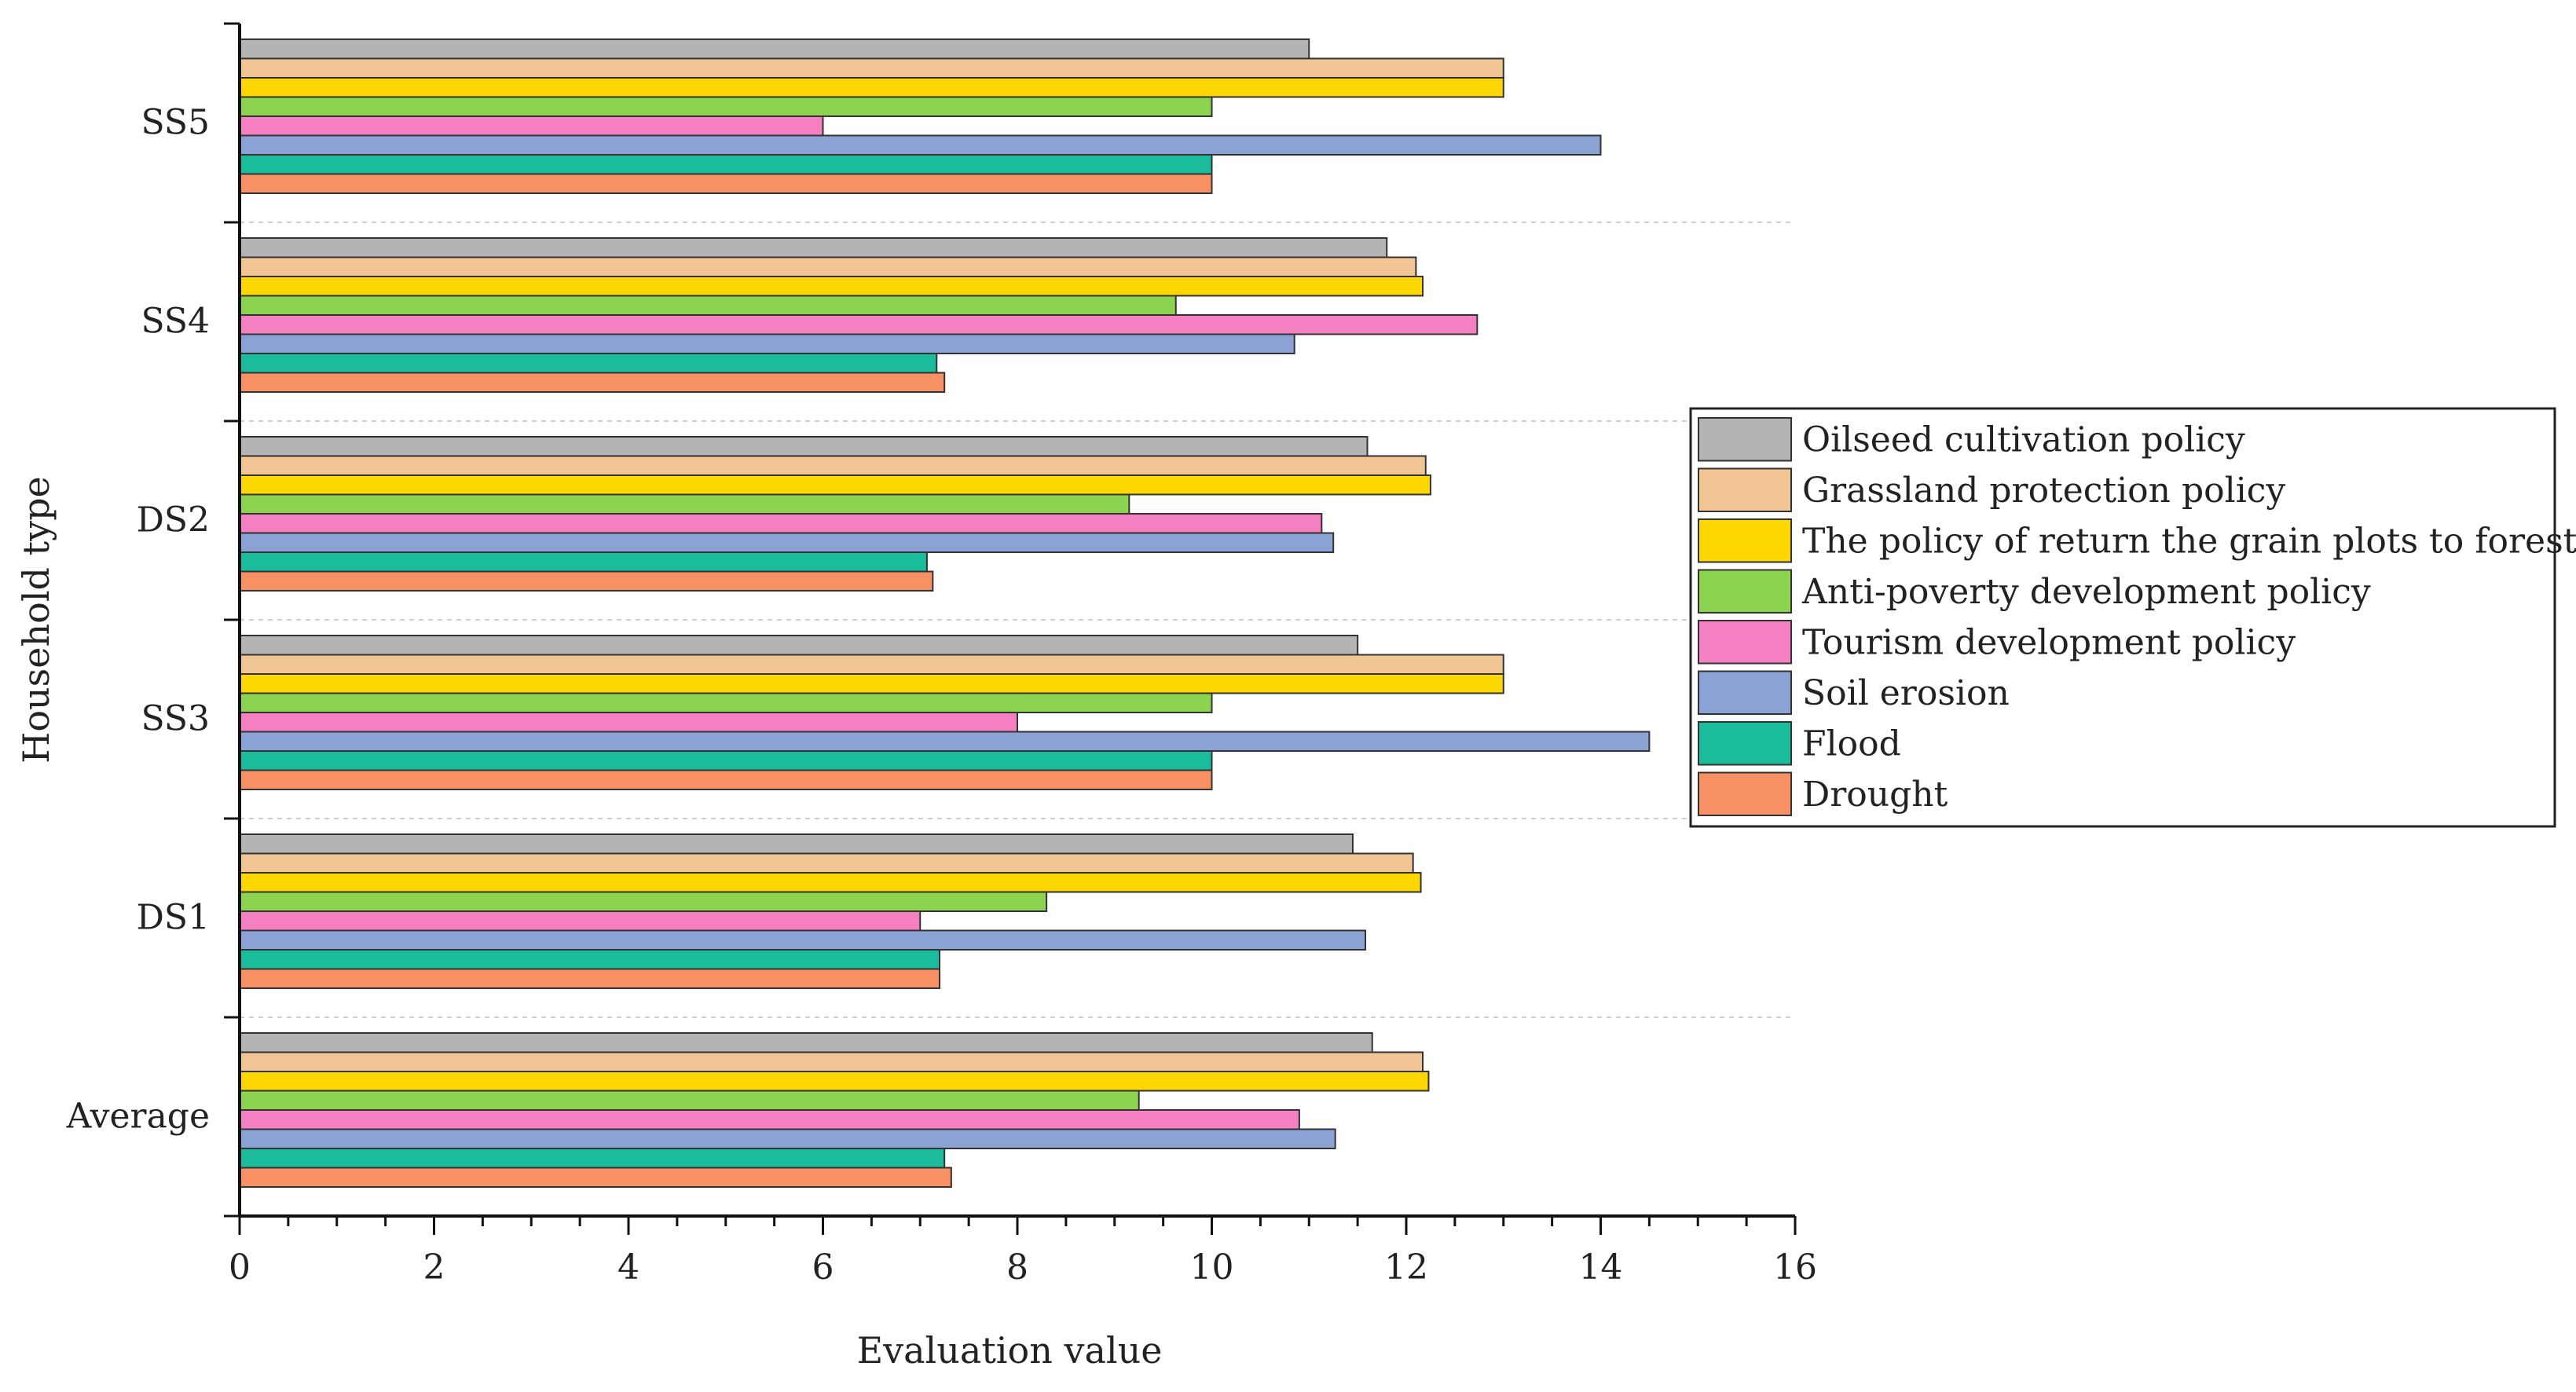 The width and height of the screenshot is (2576, 1392). What do you see at coordinates (2023, 439) in the screenshot?
I see `legend-label: Oilseed cultivation policy` at bounding box center [2023, 439].